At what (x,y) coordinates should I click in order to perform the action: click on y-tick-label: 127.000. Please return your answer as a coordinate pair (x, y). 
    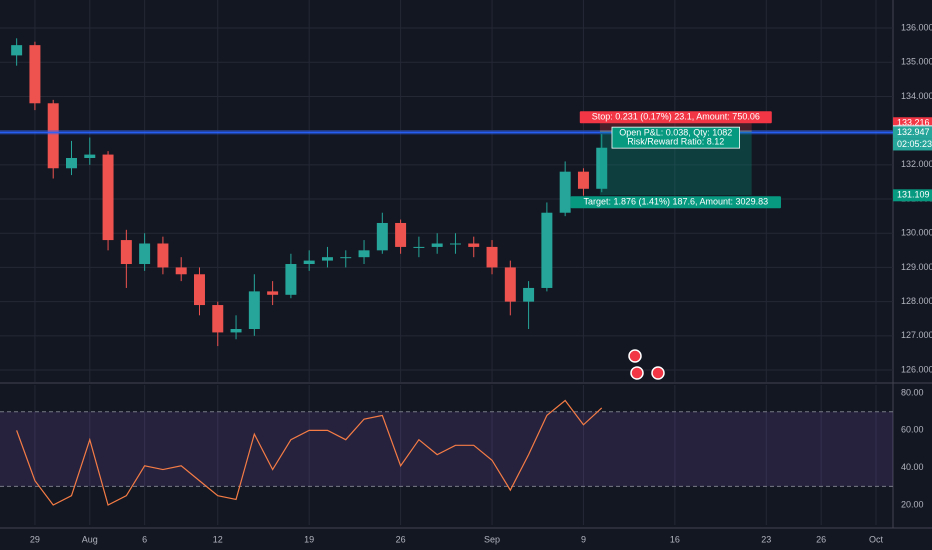
    Looking at the image, I should click on (916, 335).